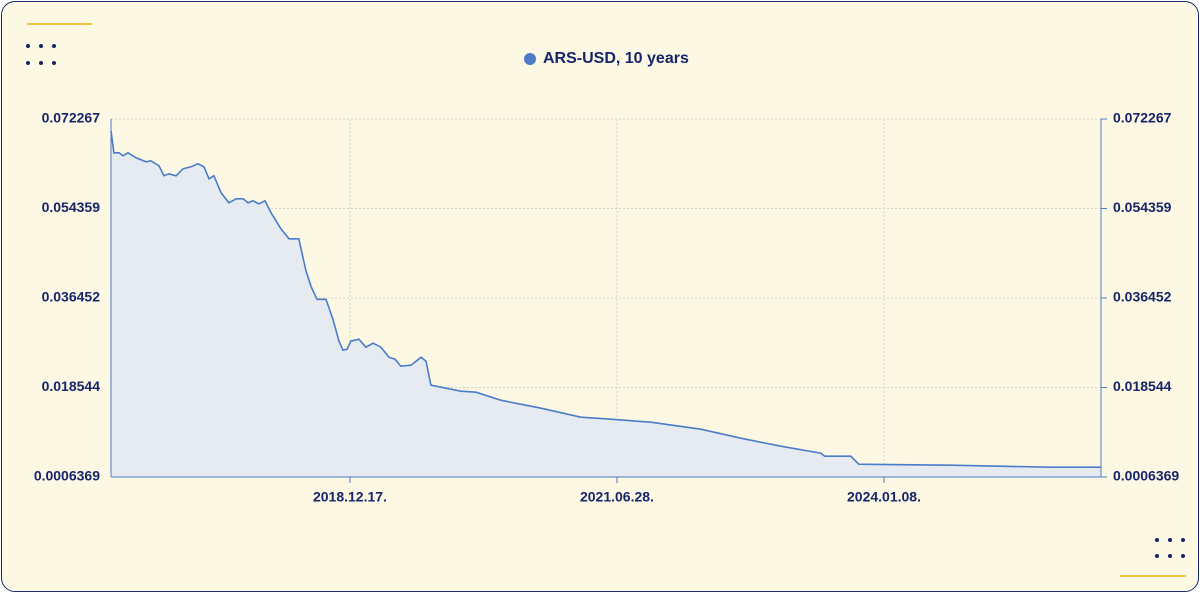 Image resolution: width=1200 pixels, height=593 pixels. What do you see at coordinates (1142, 207) in the screenshot?
I see `y2-tick-label: 0.054359` at bounding box center [1142, 207].